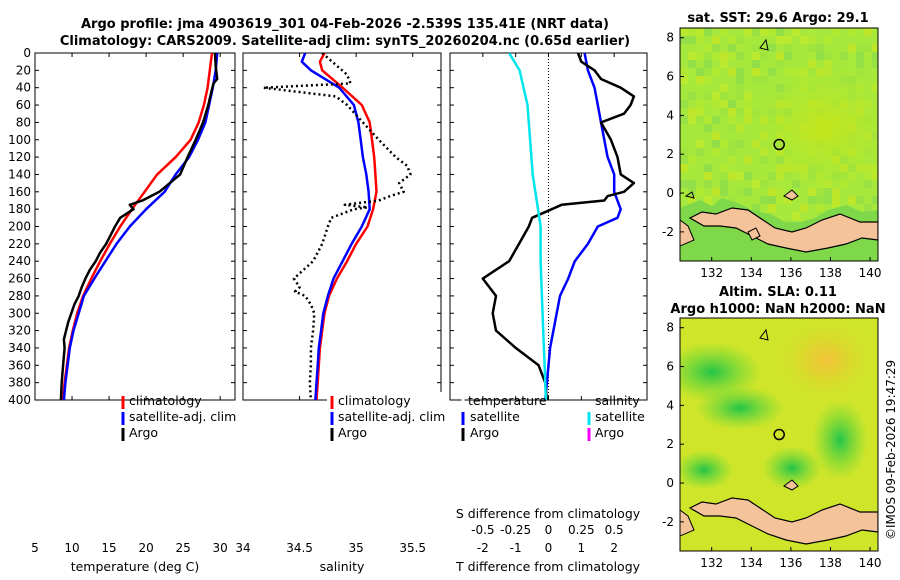 The width and height of the screenshot is (900, 580). I want to click on legend-label-t-satellite: satellite, so click(495, 416).